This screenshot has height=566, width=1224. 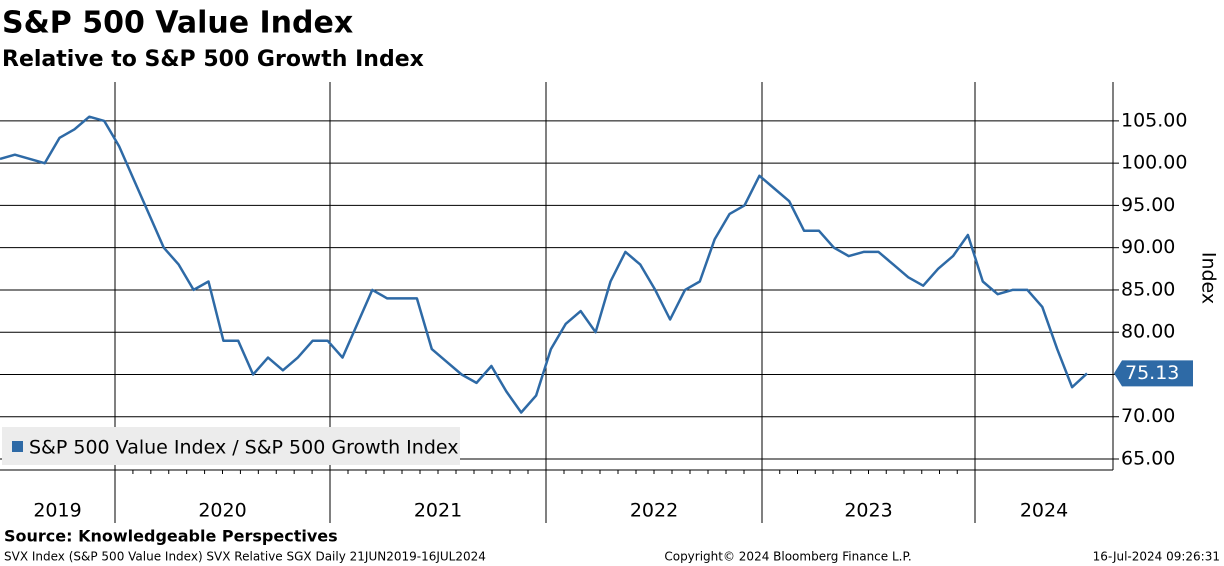 I want to click on x-tick-label: 2023, so click(x=868, y=511).